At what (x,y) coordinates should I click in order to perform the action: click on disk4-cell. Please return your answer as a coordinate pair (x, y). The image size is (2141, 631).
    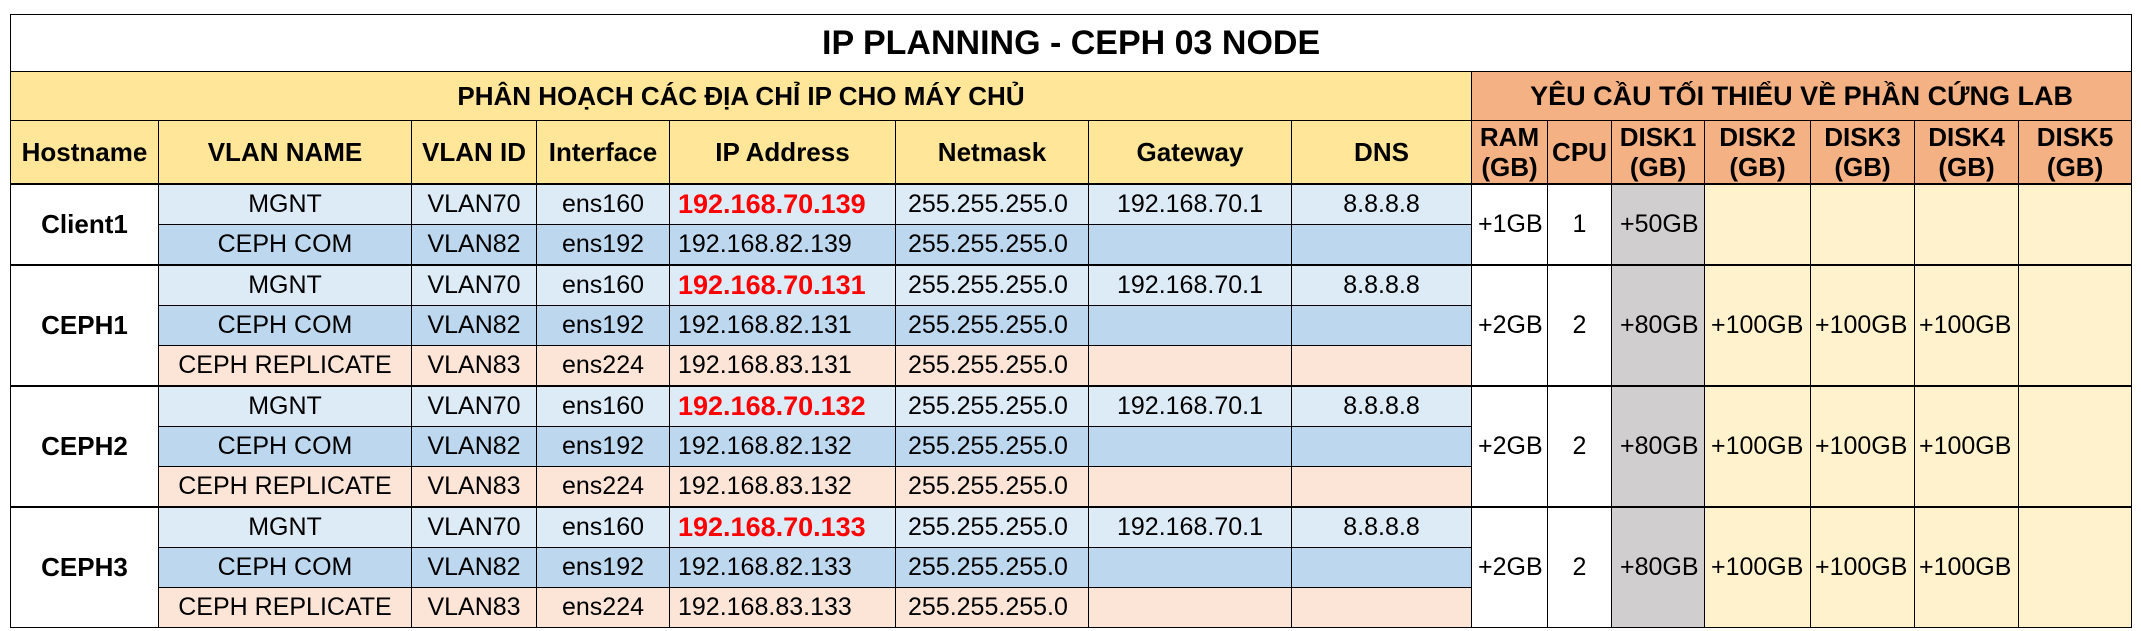
    Looking at the image, I should click on (1966, 224).